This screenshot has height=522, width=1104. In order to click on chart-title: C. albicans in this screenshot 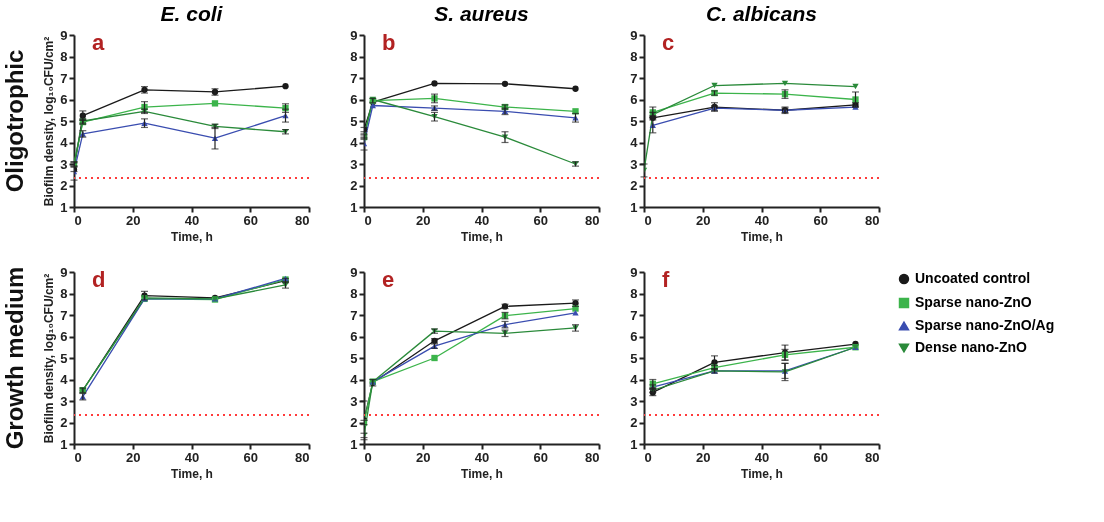, I will do `click(761, 13)`.